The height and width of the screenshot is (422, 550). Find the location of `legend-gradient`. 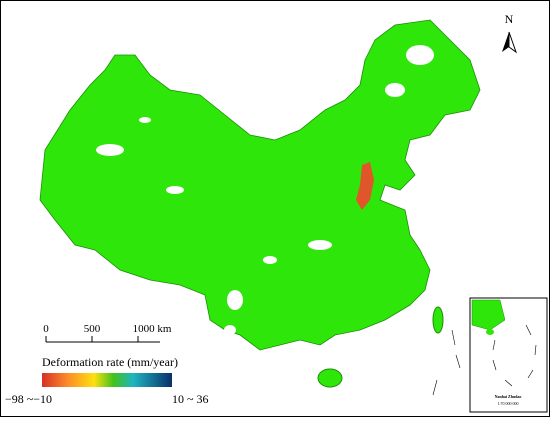

legend-gradient is located at coordinates (107, 380).